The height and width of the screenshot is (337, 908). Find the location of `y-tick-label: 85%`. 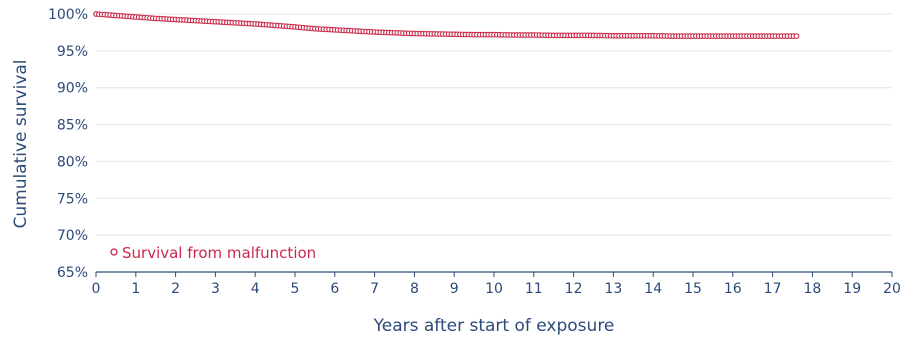

y-tick-label: 85% is located at coordinates (72, 126).